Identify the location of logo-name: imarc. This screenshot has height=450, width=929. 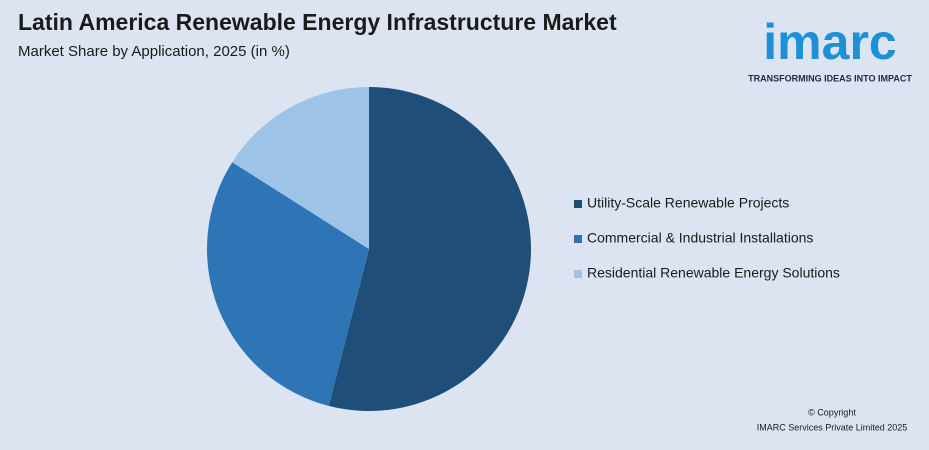
(829, 42).